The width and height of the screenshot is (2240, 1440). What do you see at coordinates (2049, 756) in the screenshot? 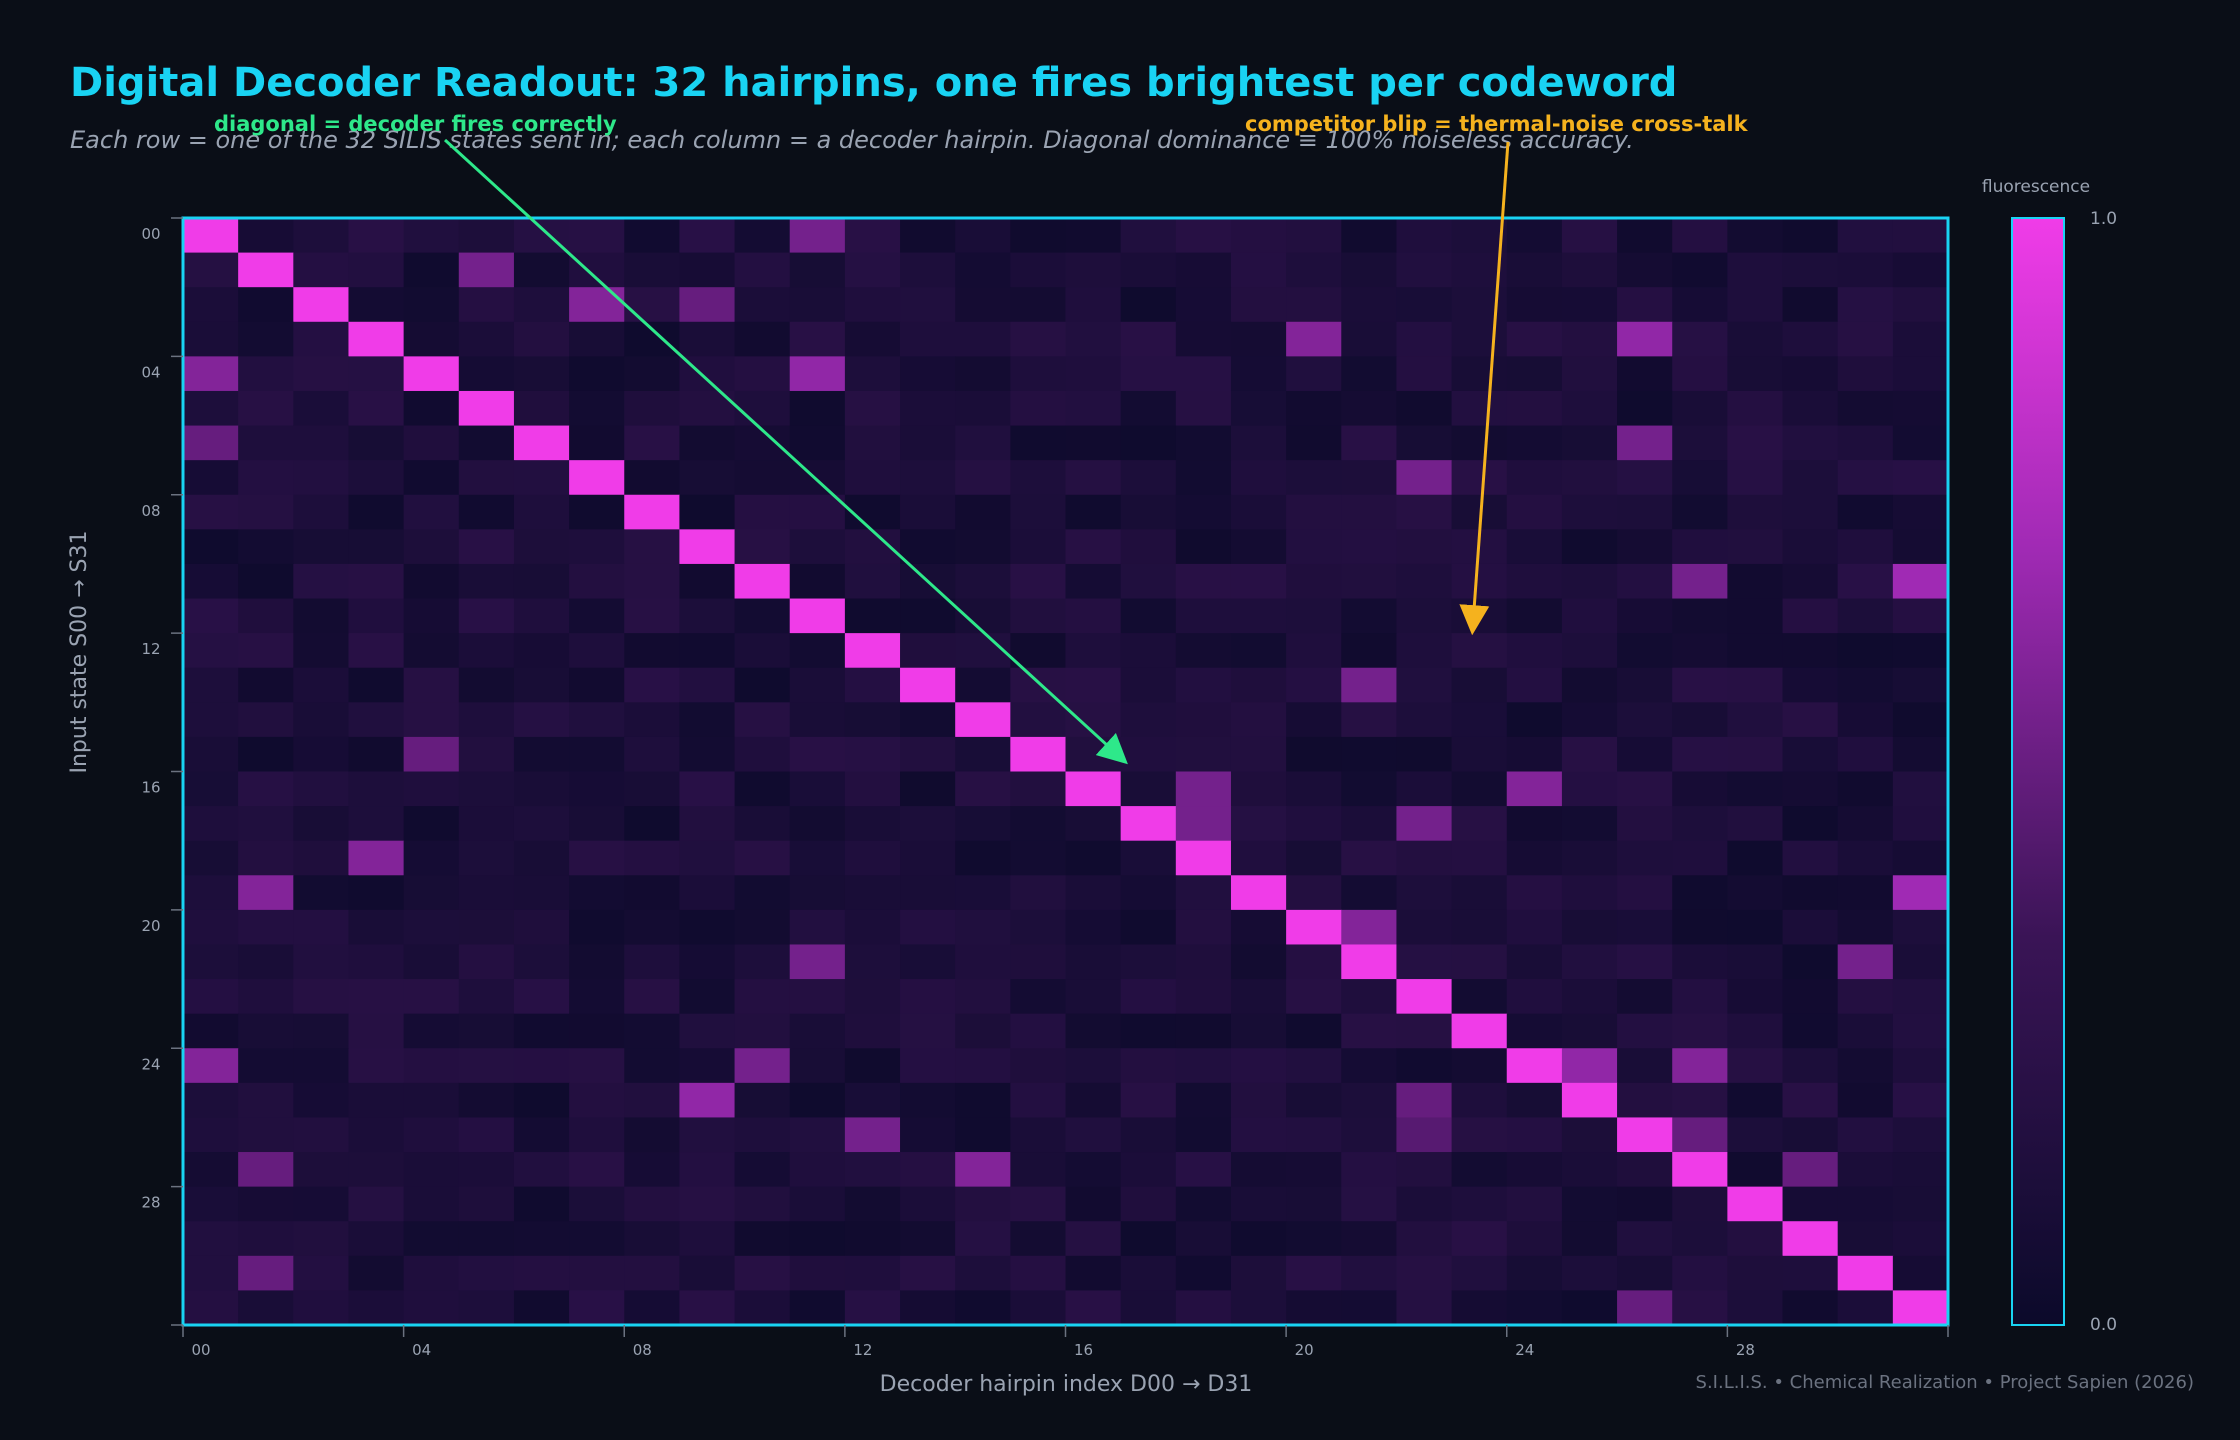
I see `colorbar: fluorescence 1.0 0.0` at bounding box center [2049, 756].